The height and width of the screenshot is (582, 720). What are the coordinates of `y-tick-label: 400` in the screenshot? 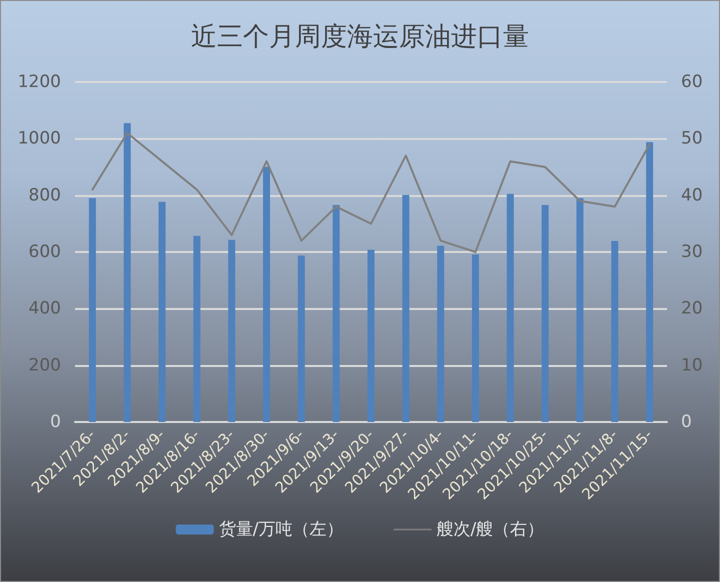 It's located at (44, 308).